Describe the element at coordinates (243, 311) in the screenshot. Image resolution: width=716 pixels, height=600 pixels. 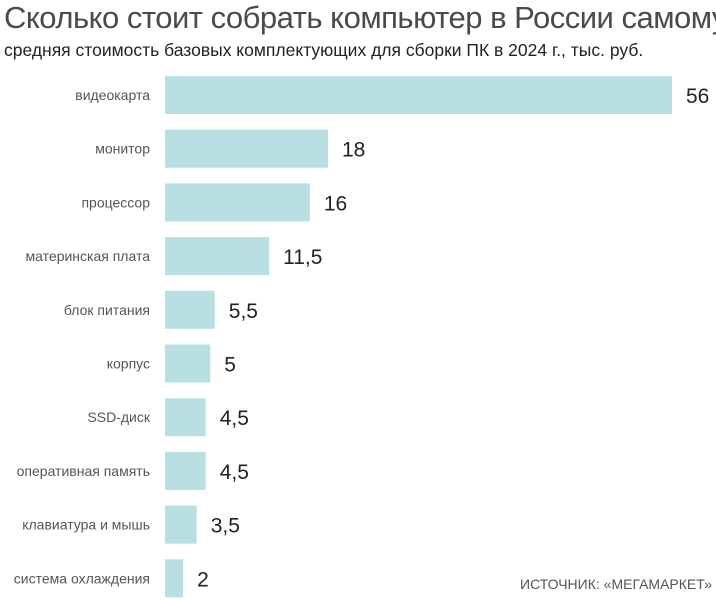
I see `value-label: 5,5` at that location.